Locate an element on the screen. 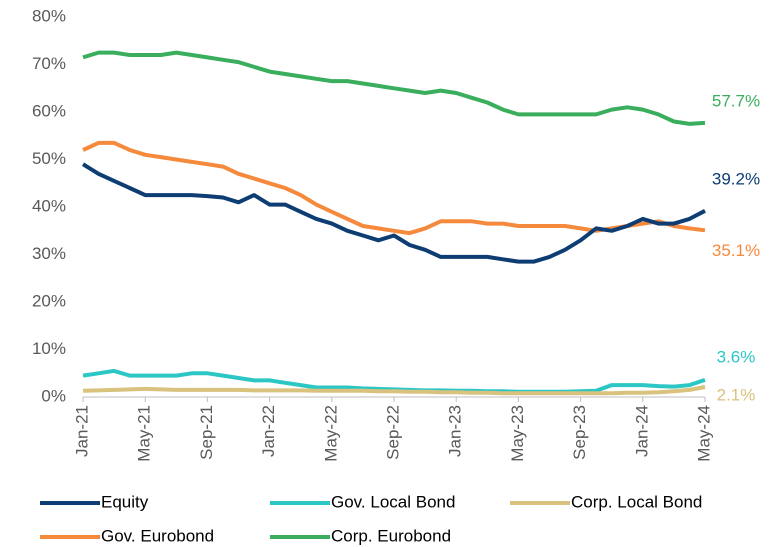 The width and height of the screenshot is (771, 547). y-tick-label: 70% is located at coordinates (49, 63).